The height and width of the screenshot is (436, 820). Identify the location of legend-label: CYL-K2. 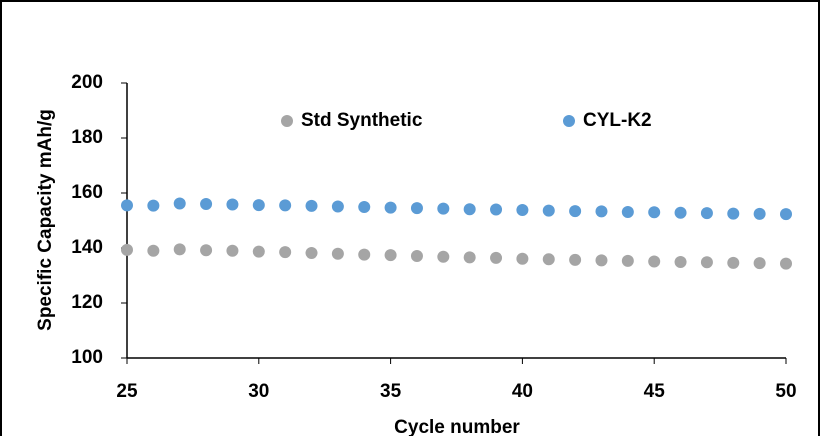
(617, 120).